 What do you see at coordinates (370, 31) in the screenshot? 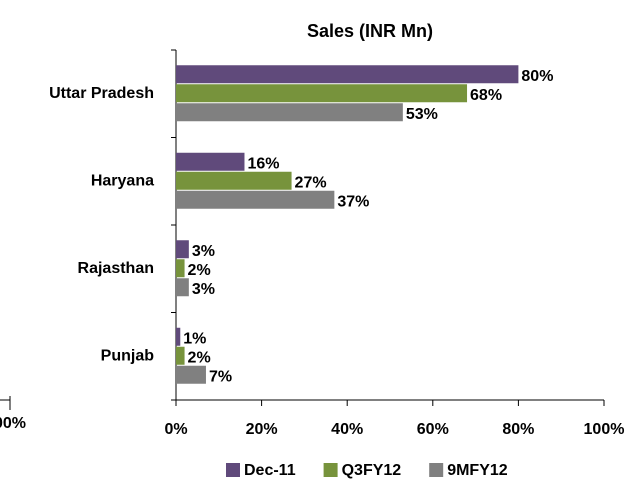
I see `chart-title: Sales (INR Mn)` at bounding box center [370, 31].